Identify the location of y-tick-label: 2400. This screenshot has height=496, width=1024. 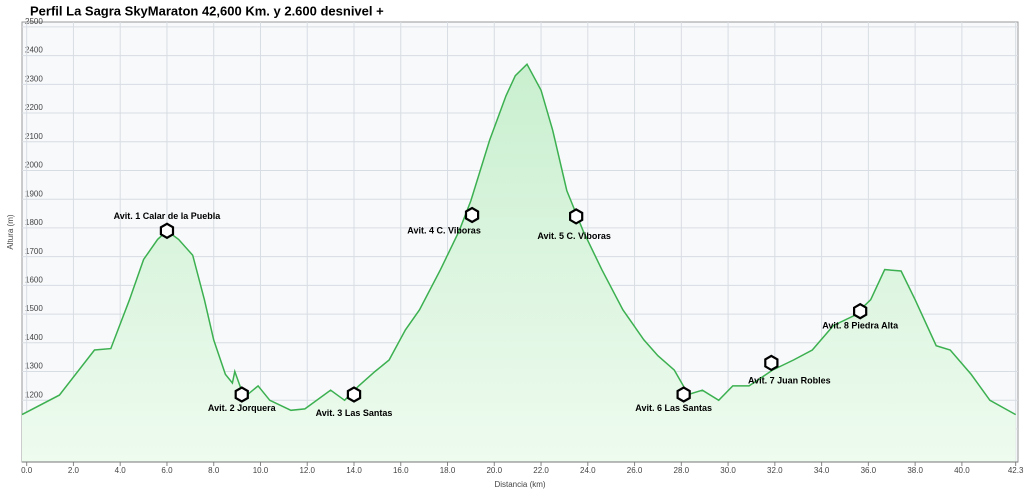
(34, 50).